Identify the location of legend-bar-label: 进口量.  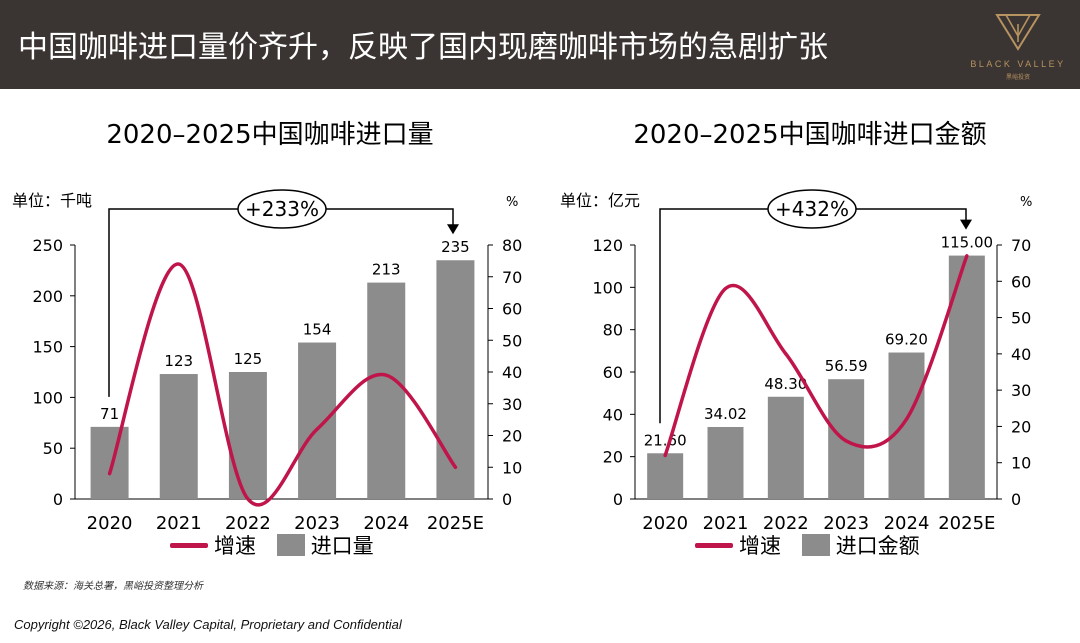
(342, 546).